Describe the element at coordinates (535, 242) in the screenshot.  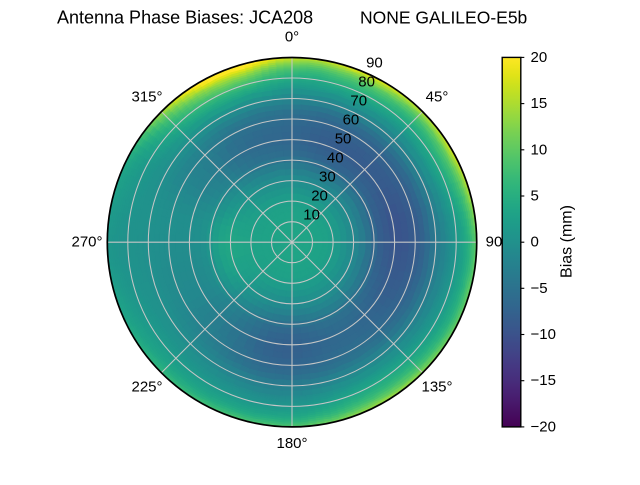
I see `svg-text: 0` at that location.